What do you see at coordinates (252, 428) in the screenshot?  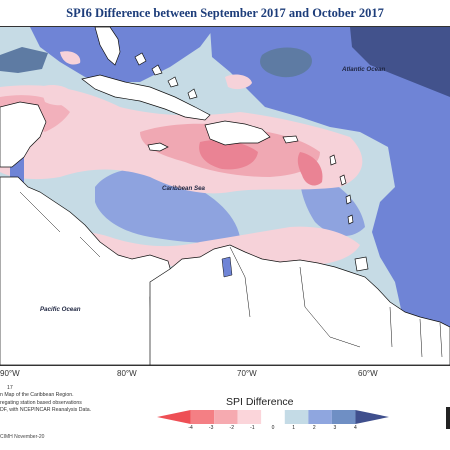 I see `legend-tick-label: -1` at bounding box center [252, 428].